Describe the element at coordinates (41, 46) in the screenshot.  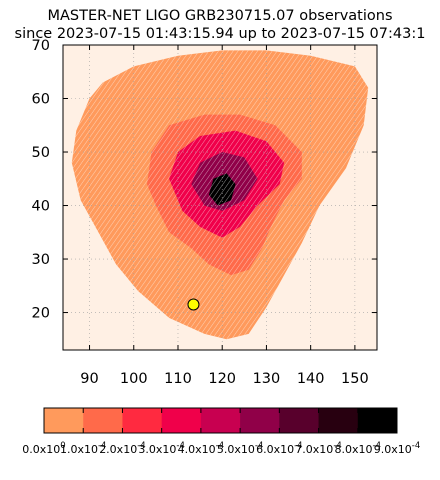
I see `y-tick-label: 70` at that location.